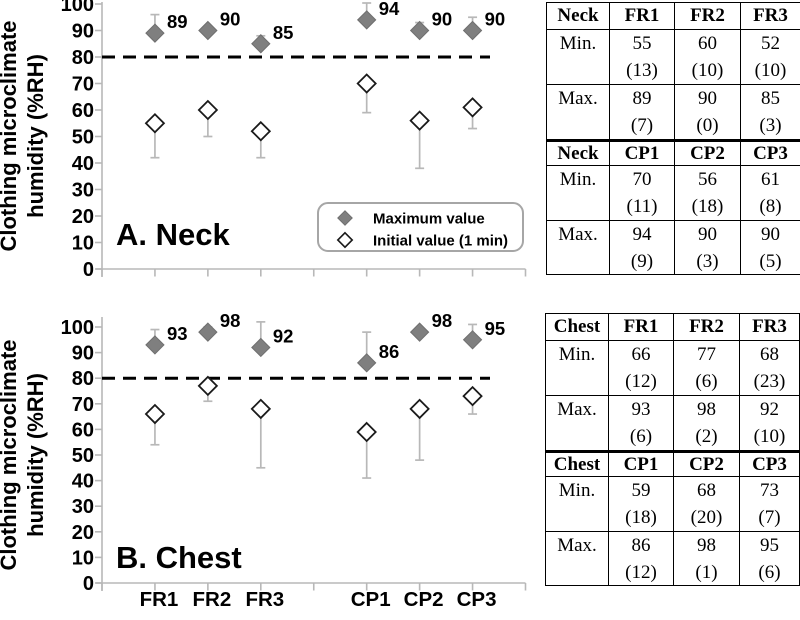  What do you see at coordinates (83, 405) in the screenshot?
I see `y-tick-label: 70` at bounding box center [83, 405].